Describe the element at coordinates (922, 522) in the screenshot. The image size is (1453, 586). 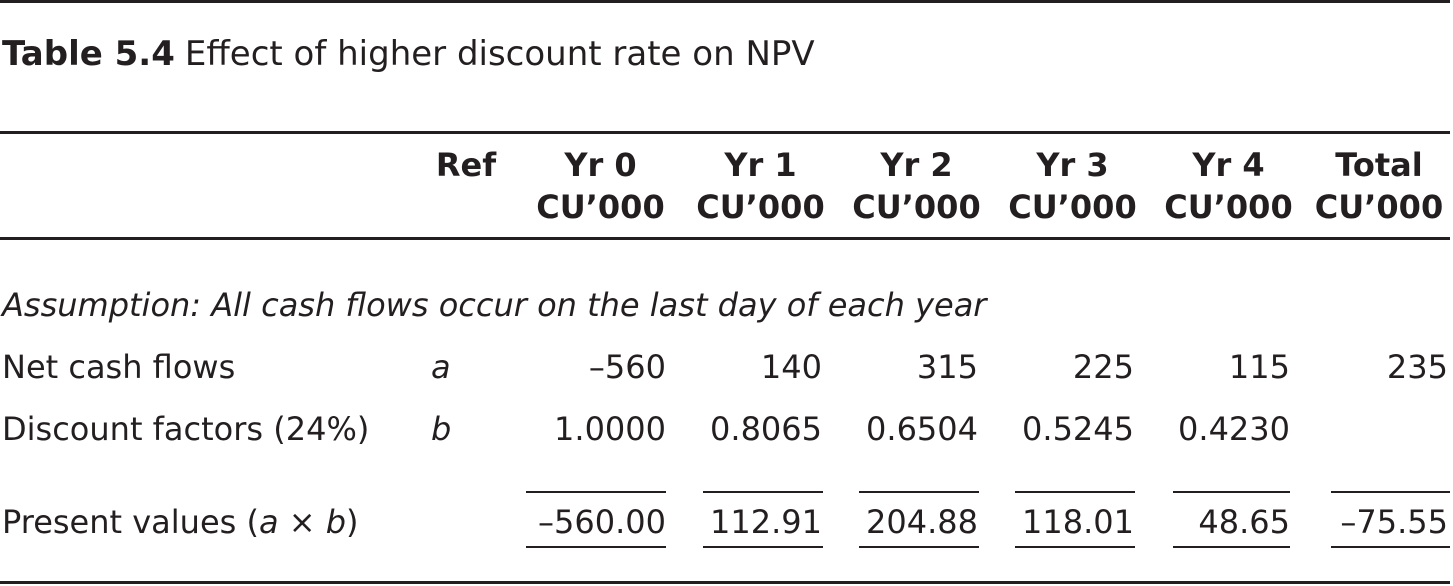
I see `cell-yr2: 204.88` at that location.